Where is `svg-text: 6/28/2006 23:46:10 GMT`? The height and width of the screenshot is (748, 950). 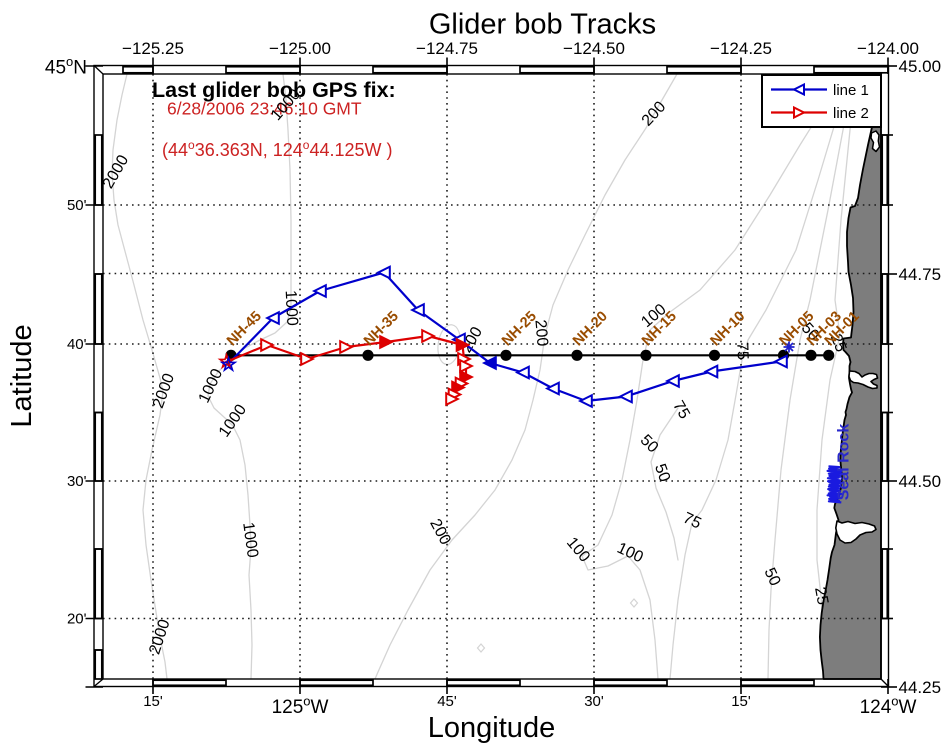
svg-text: 6/28/2006 23:46:10 GMT is located at coordinates (264, 109).